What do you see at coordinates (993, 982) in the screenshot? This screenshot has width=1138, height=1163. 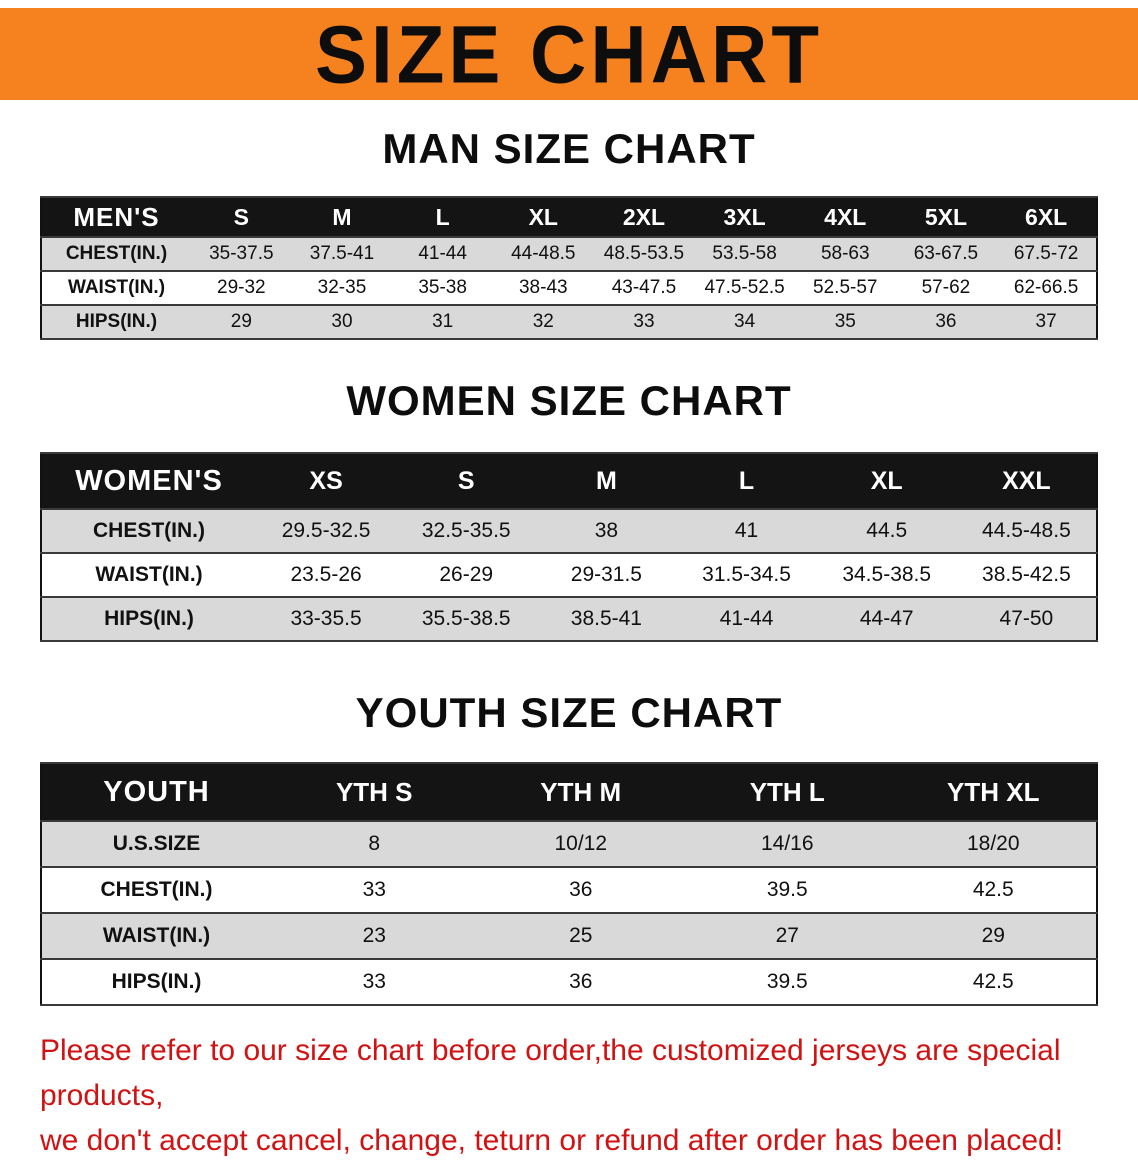 I see `table-cell: 42.5` at bounding box center [993, 982].